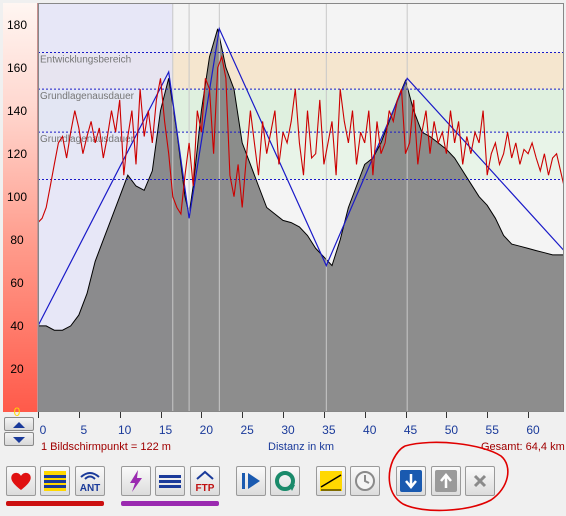  I want to click on y-tick-label: 60, so click(17, 282).